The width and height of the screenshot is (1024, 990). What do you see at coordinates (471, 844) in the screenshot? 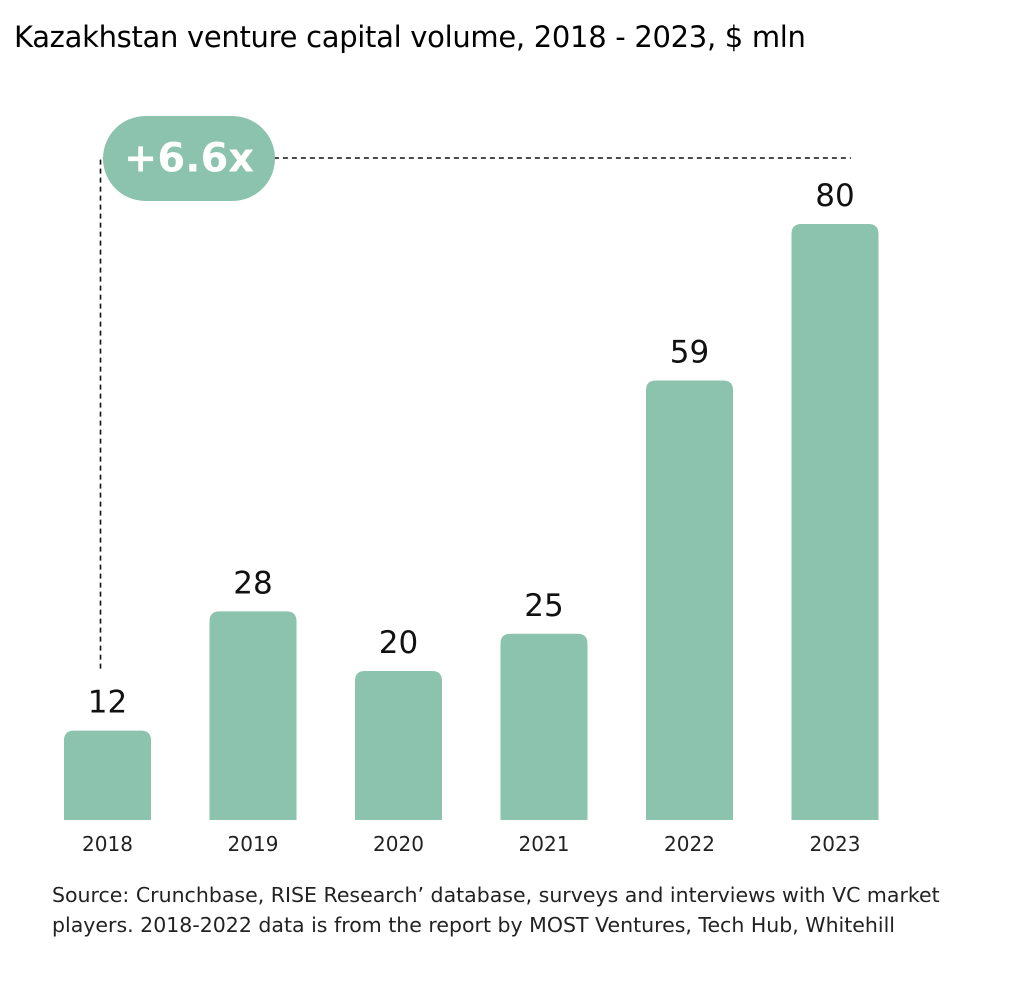
I see `x-axis-tick-labels: 2018 2019 2020 2021 2022 2023` at bounding box center [471, 844].